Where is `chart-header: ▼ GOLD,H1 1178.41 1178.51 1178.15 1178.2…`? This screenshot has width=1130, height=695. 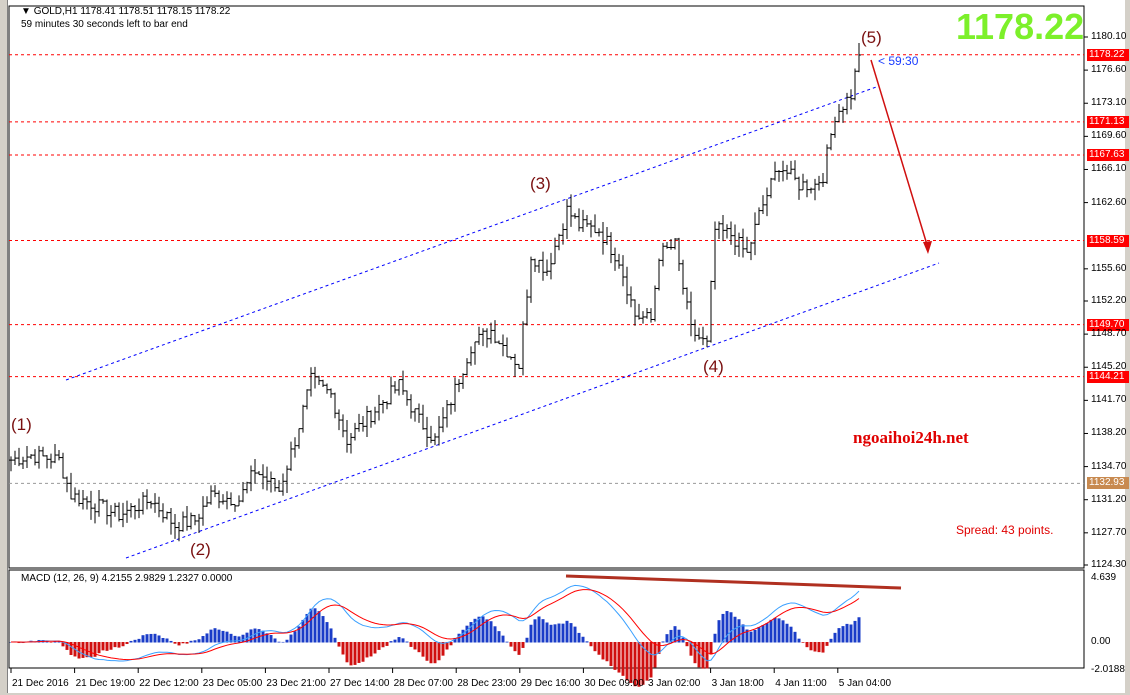 chart-header: ▼ GOLD,H1 1178.41 1178.51 1178.15 1178.2… is located at coordinates (125, 18).